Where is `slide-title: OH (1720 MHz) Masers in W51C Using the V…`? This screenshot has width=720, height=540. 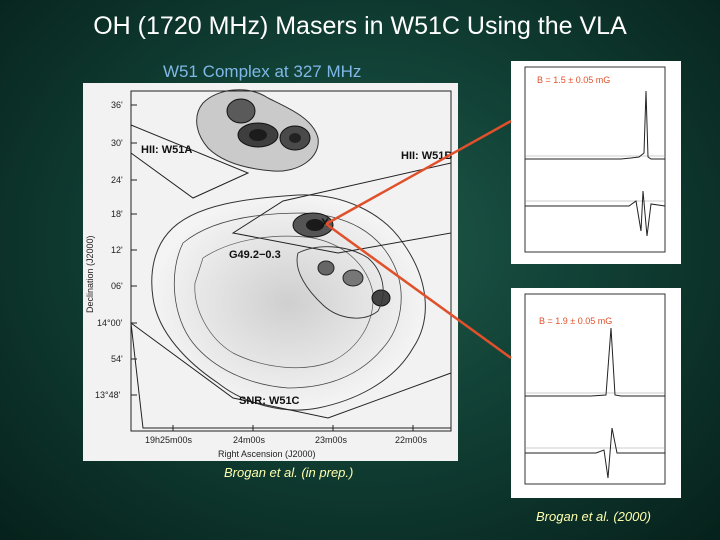 slide-title: OH (1720 MHz) Masers in W51C Using the V… is located at coordinates (360, 26).